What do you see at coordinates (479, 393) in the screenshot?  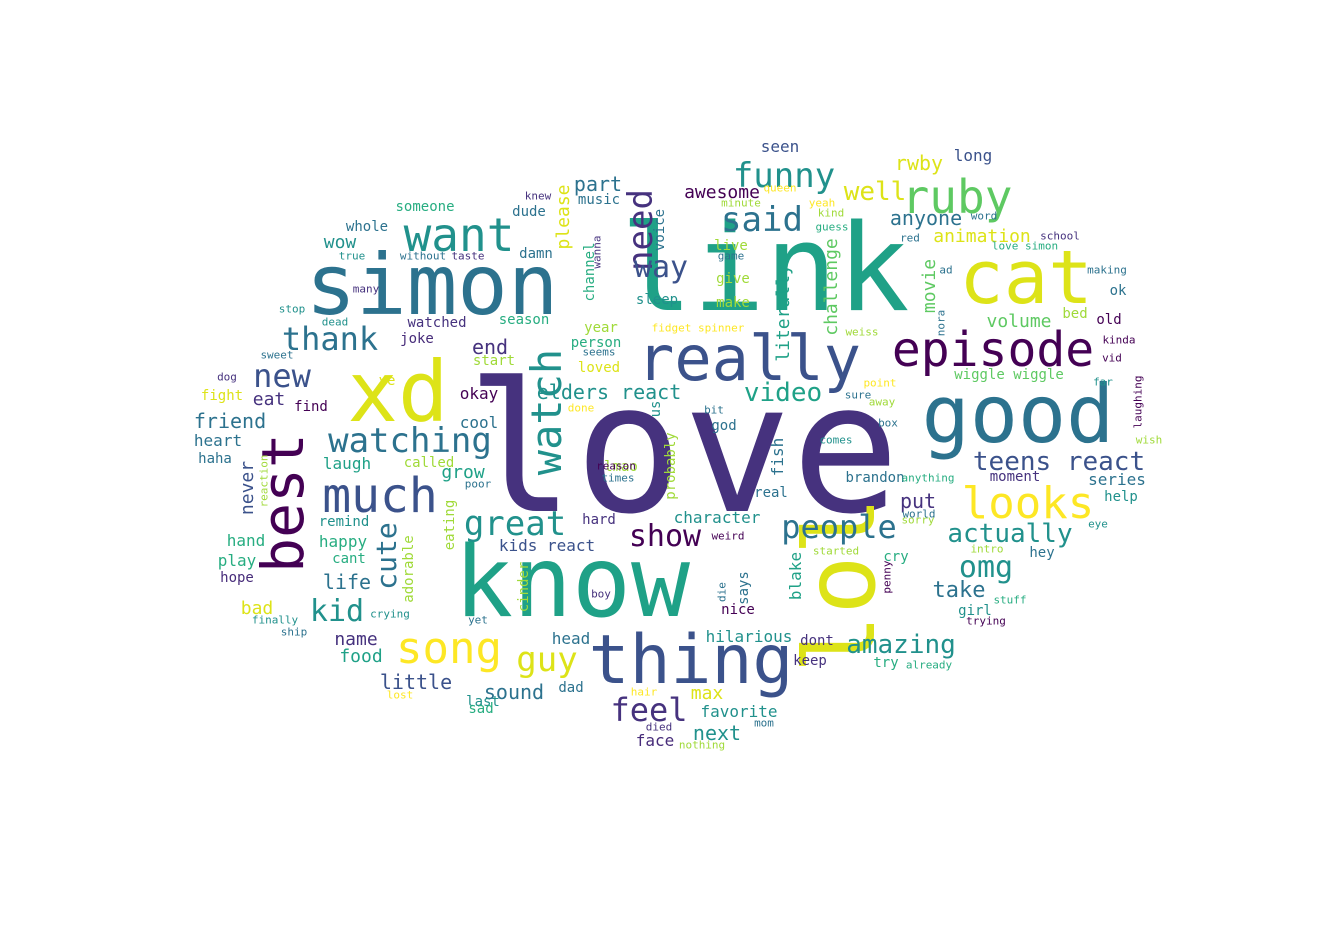 I see `word-okay: okay` at bounding box center [479, 393].